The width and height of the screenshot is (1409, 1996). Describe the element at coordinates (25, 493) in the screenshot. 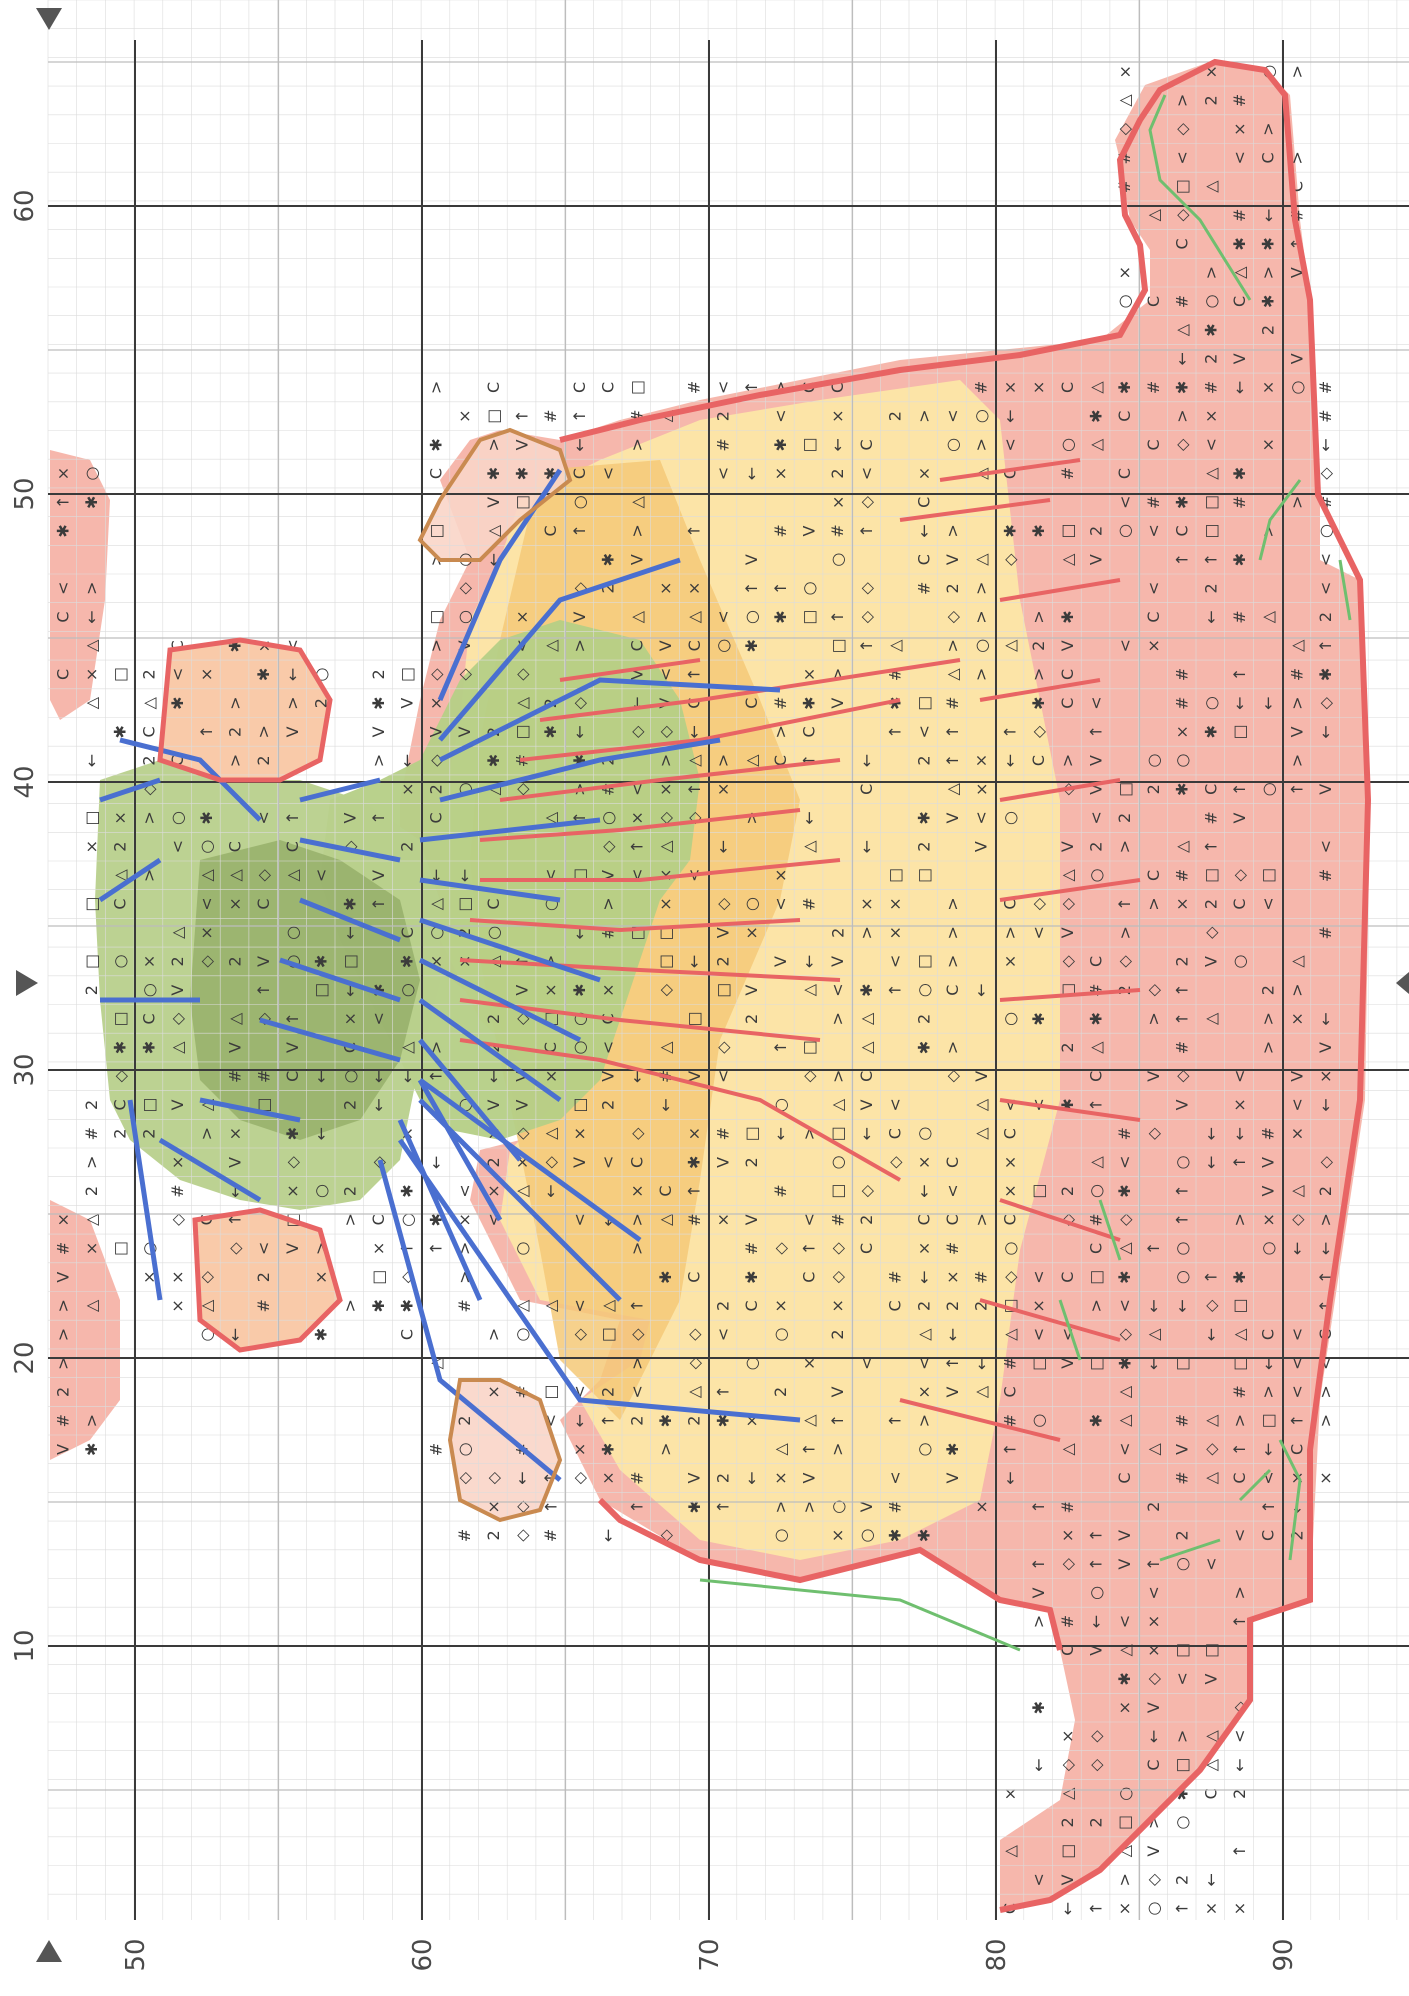

I see `x-axis-tick-label: 50` at that location.